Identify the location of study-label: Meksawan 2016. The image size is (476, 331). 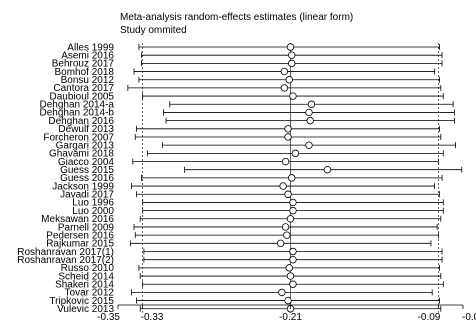
(77, 219).